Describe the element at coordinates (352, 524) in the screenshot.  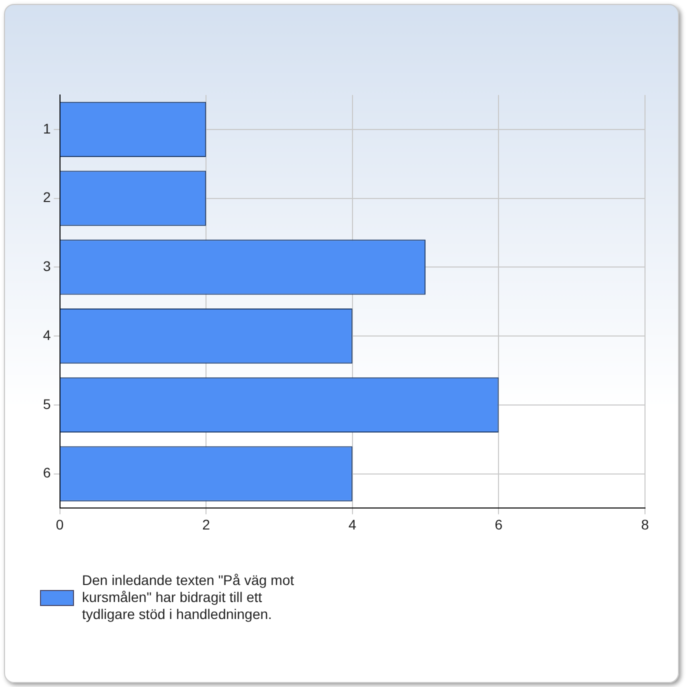
I see `x-tick-label: 4` at that location.